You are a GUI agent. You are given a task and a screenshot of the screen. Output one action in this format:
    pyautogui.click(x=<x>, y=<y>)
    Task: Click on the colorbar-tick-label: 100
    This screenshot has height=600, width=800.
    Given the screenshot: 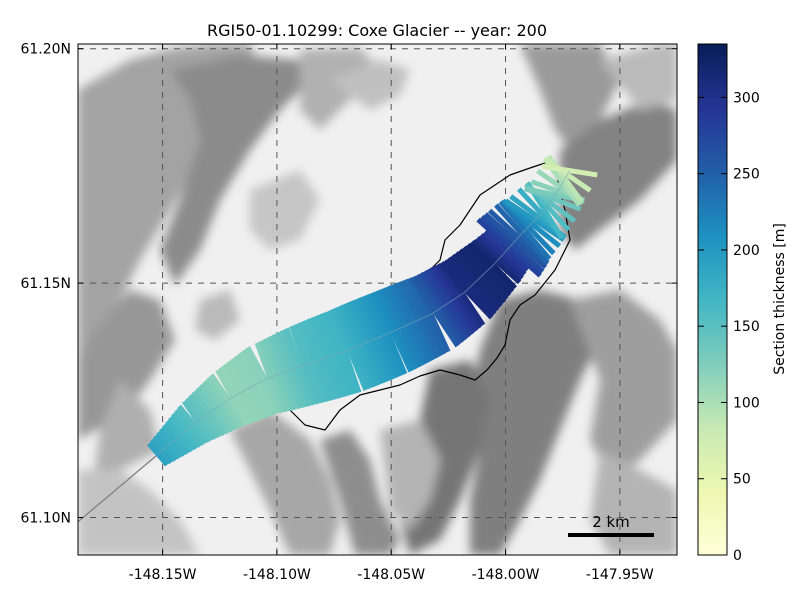 What is the action you would take?
    pyautogui.click(x=746, y=403)
    